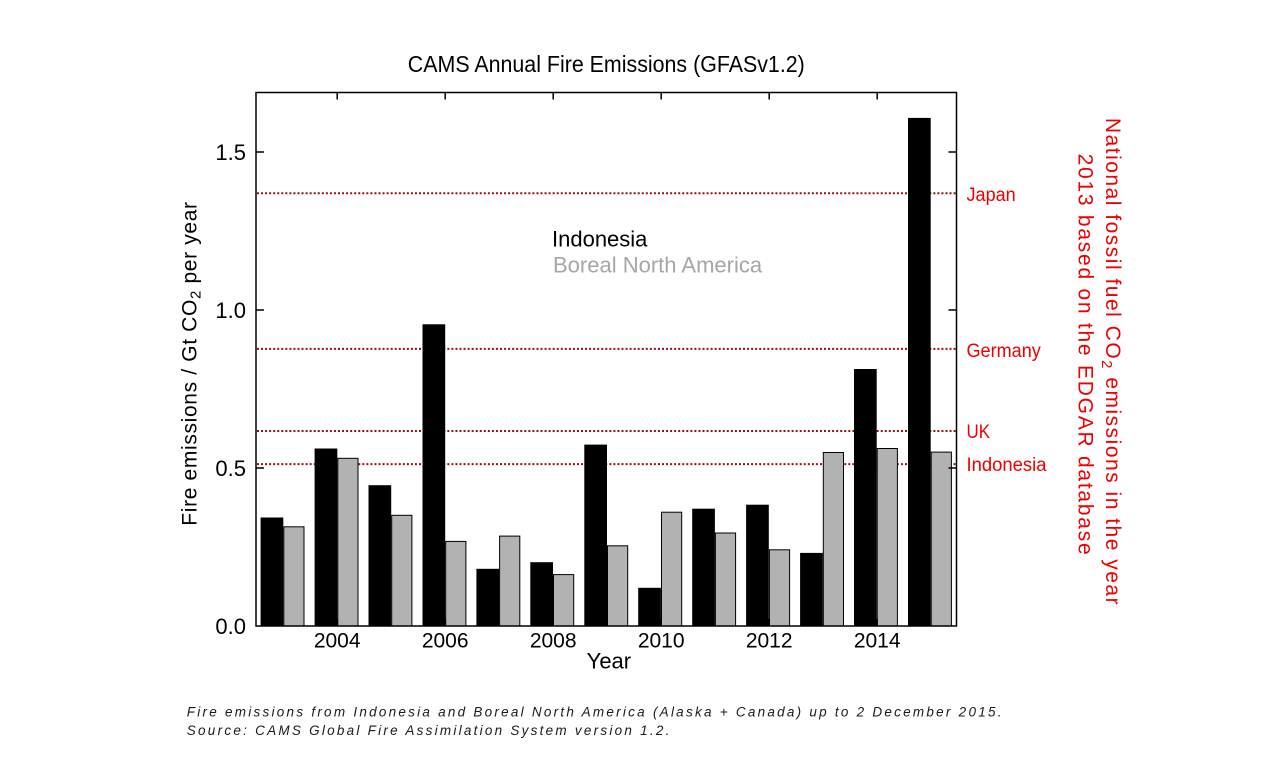  I want to click on svg-text: 0.5, so click(230, 468).